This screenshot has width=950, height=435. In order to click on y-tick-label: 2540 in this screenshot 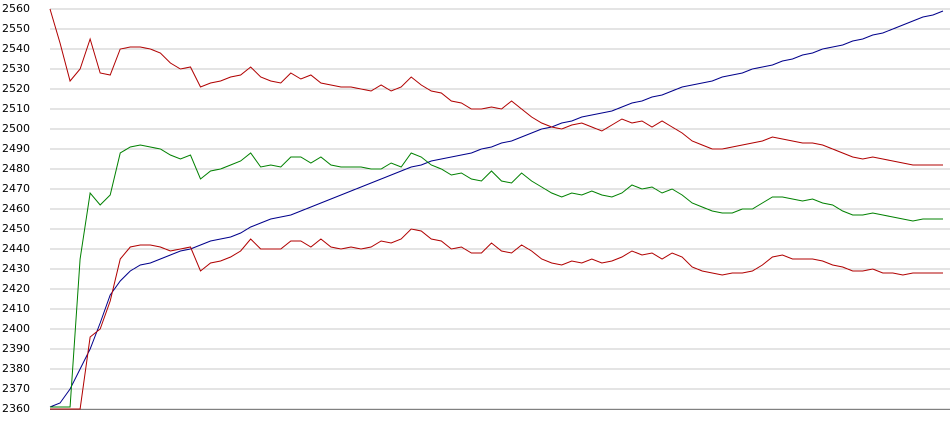, I will do `click(16, 48)`.